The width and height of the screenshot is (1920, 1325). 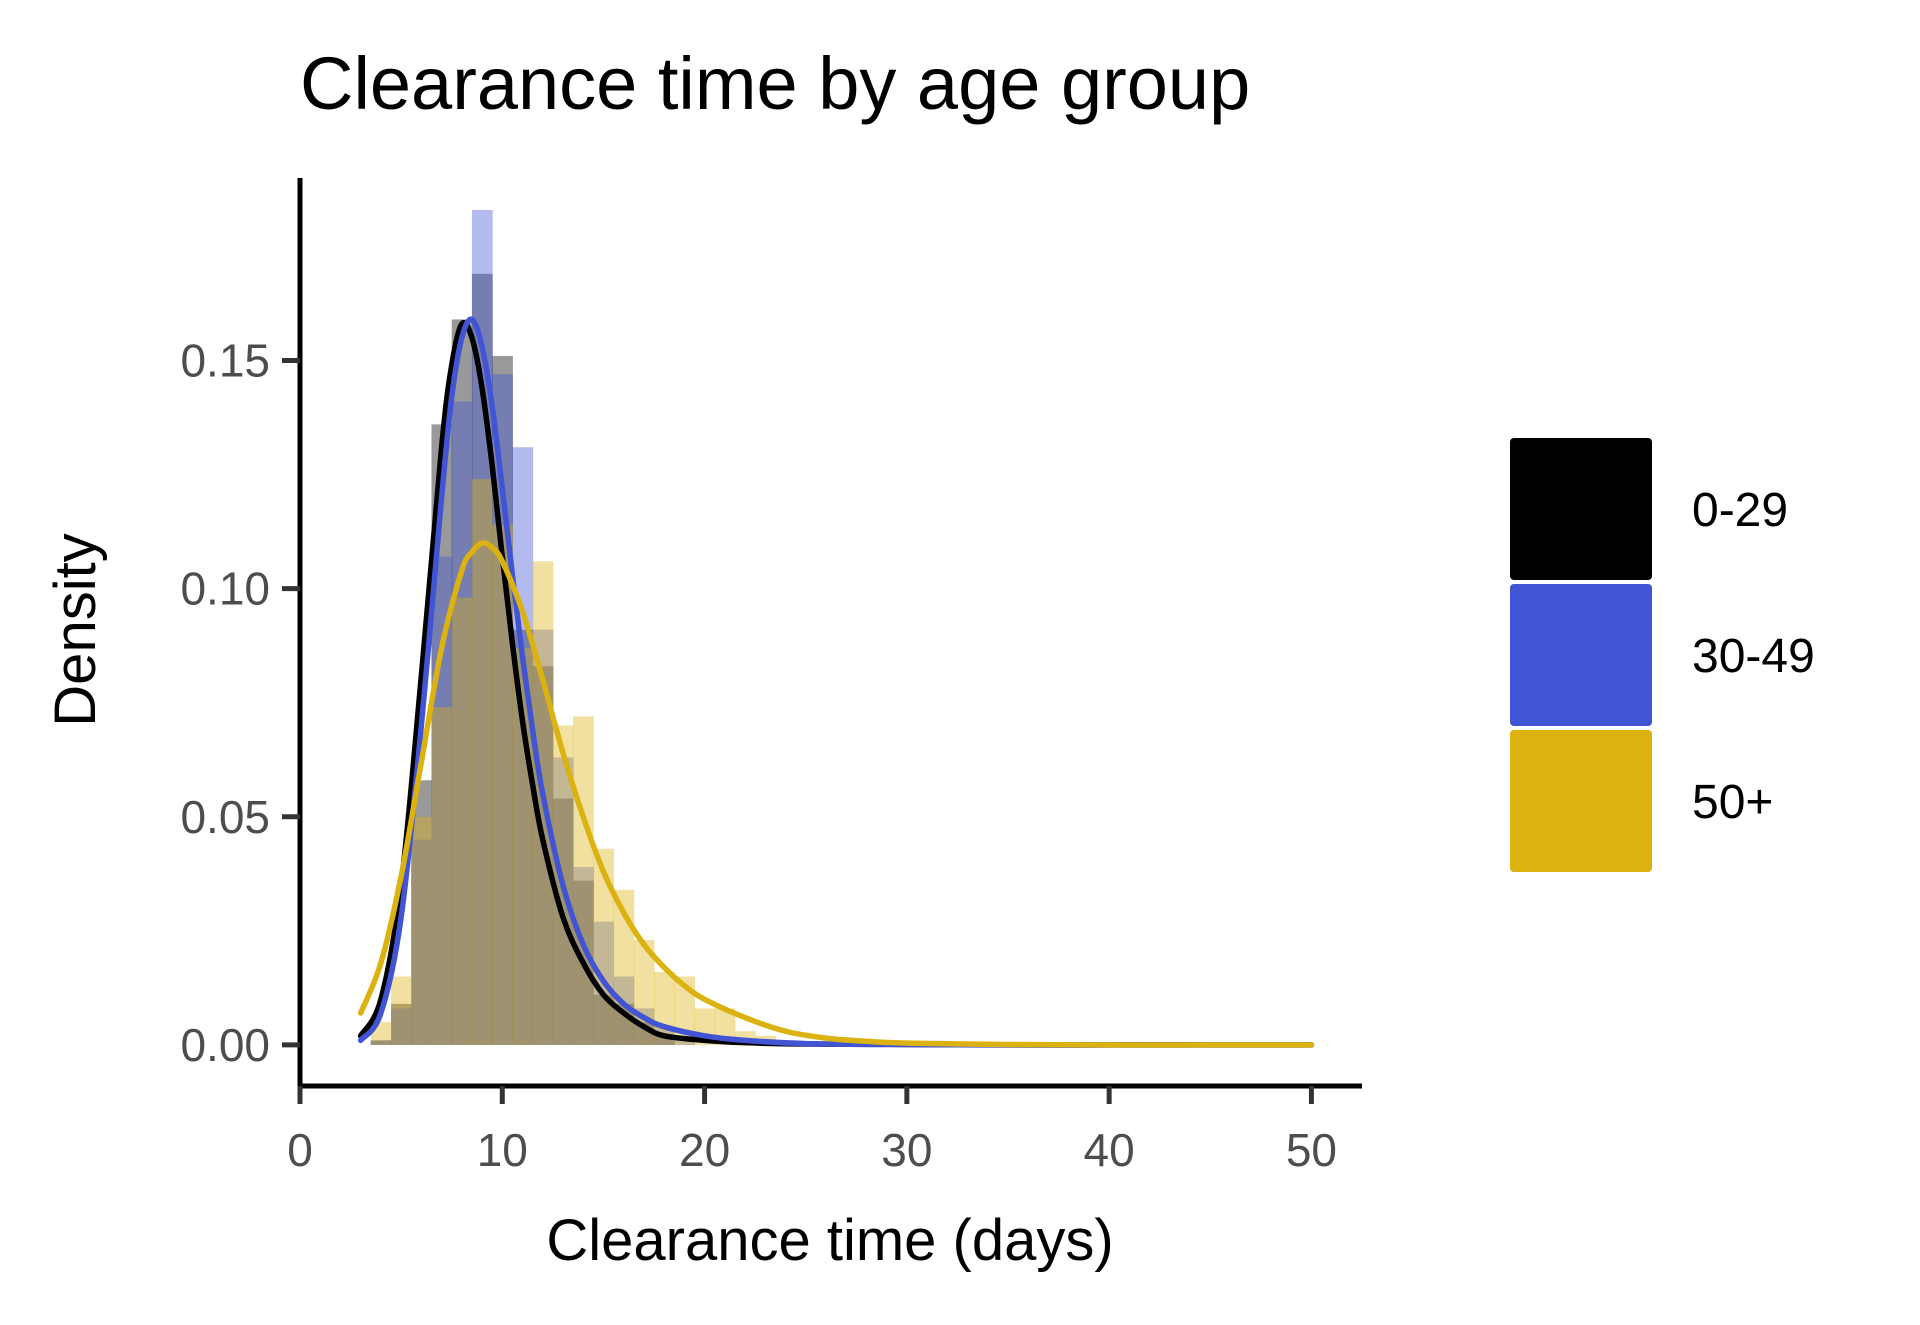 What do you see at coordinates (75, 629) in the screenshot?
I see `y-axis-label: Density` at bounding box center [75, 629].